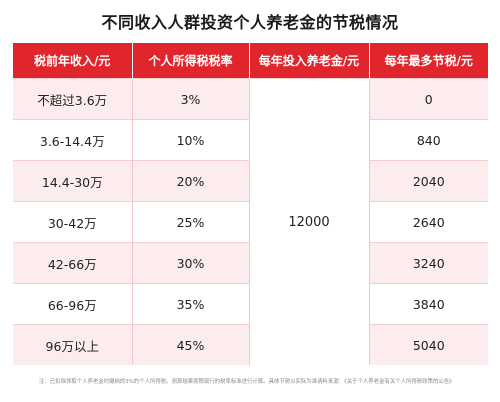  I want to click on table-row: 14.4-30万 20% 2040, so click(250, 181).